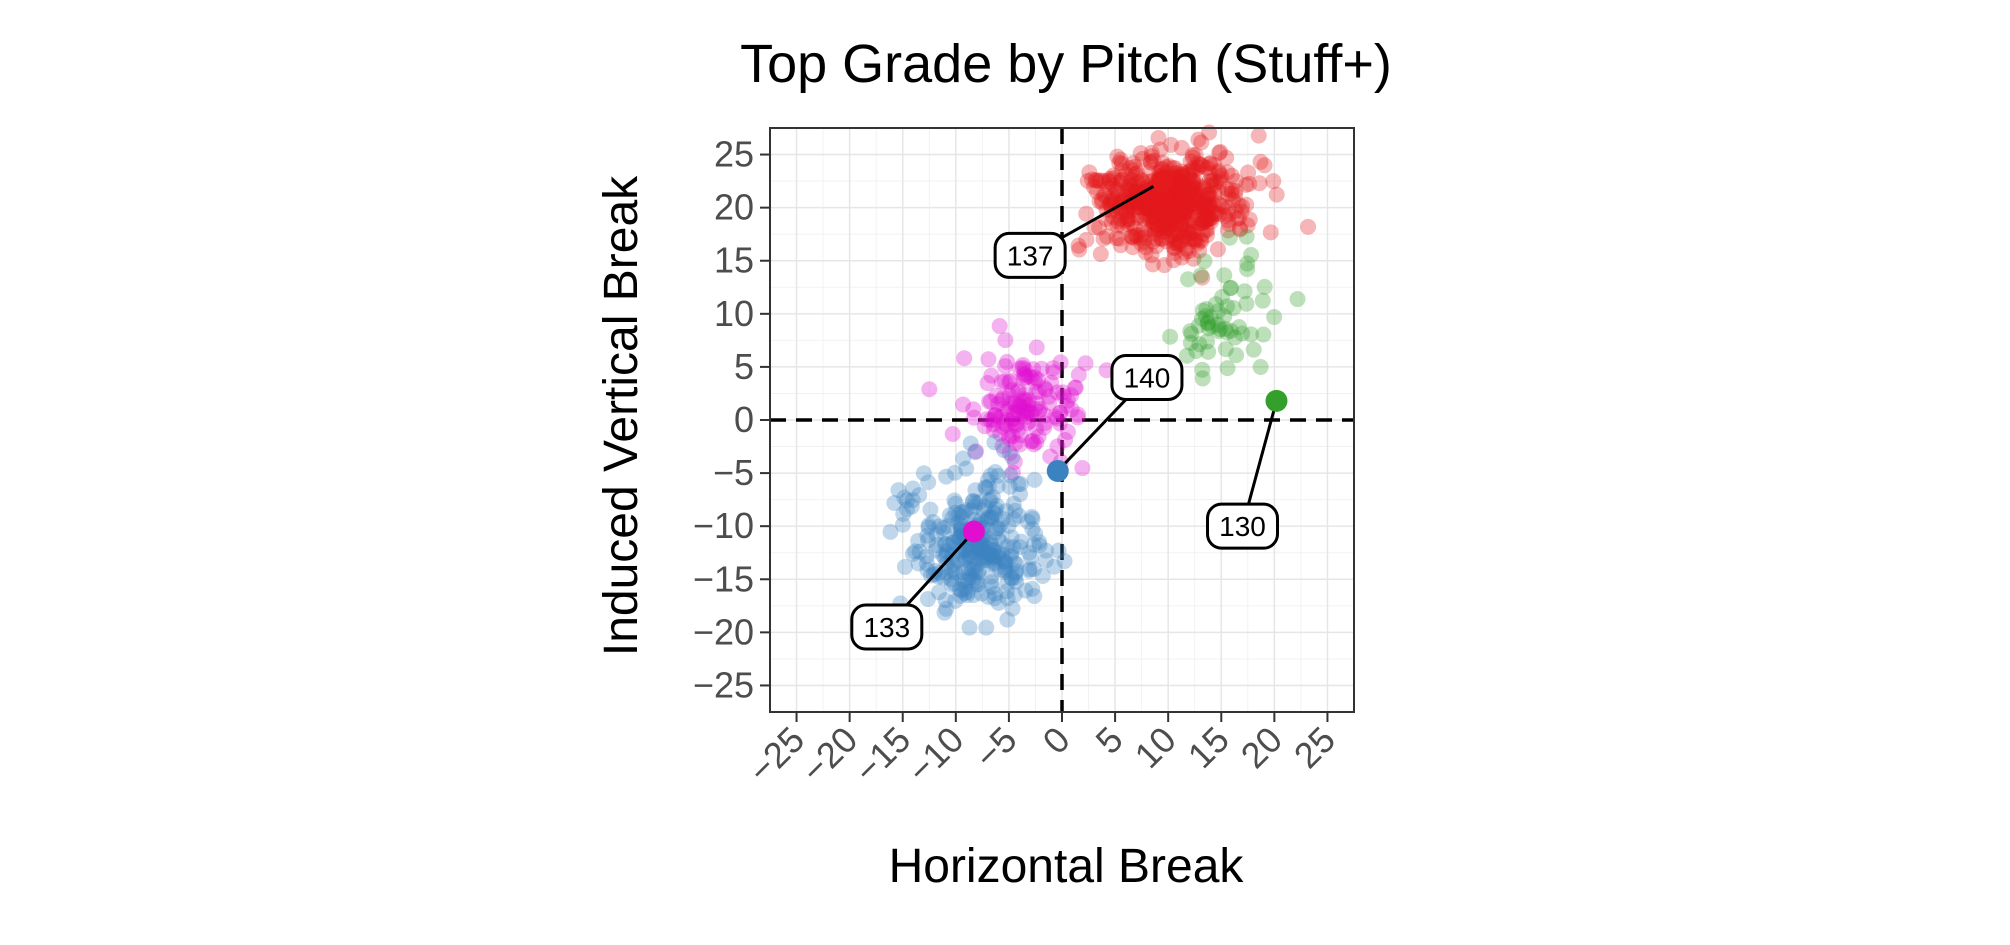 This screenshot has height=945, width=2010. I want to click on x-tick-label: −5, so click(996, 748).